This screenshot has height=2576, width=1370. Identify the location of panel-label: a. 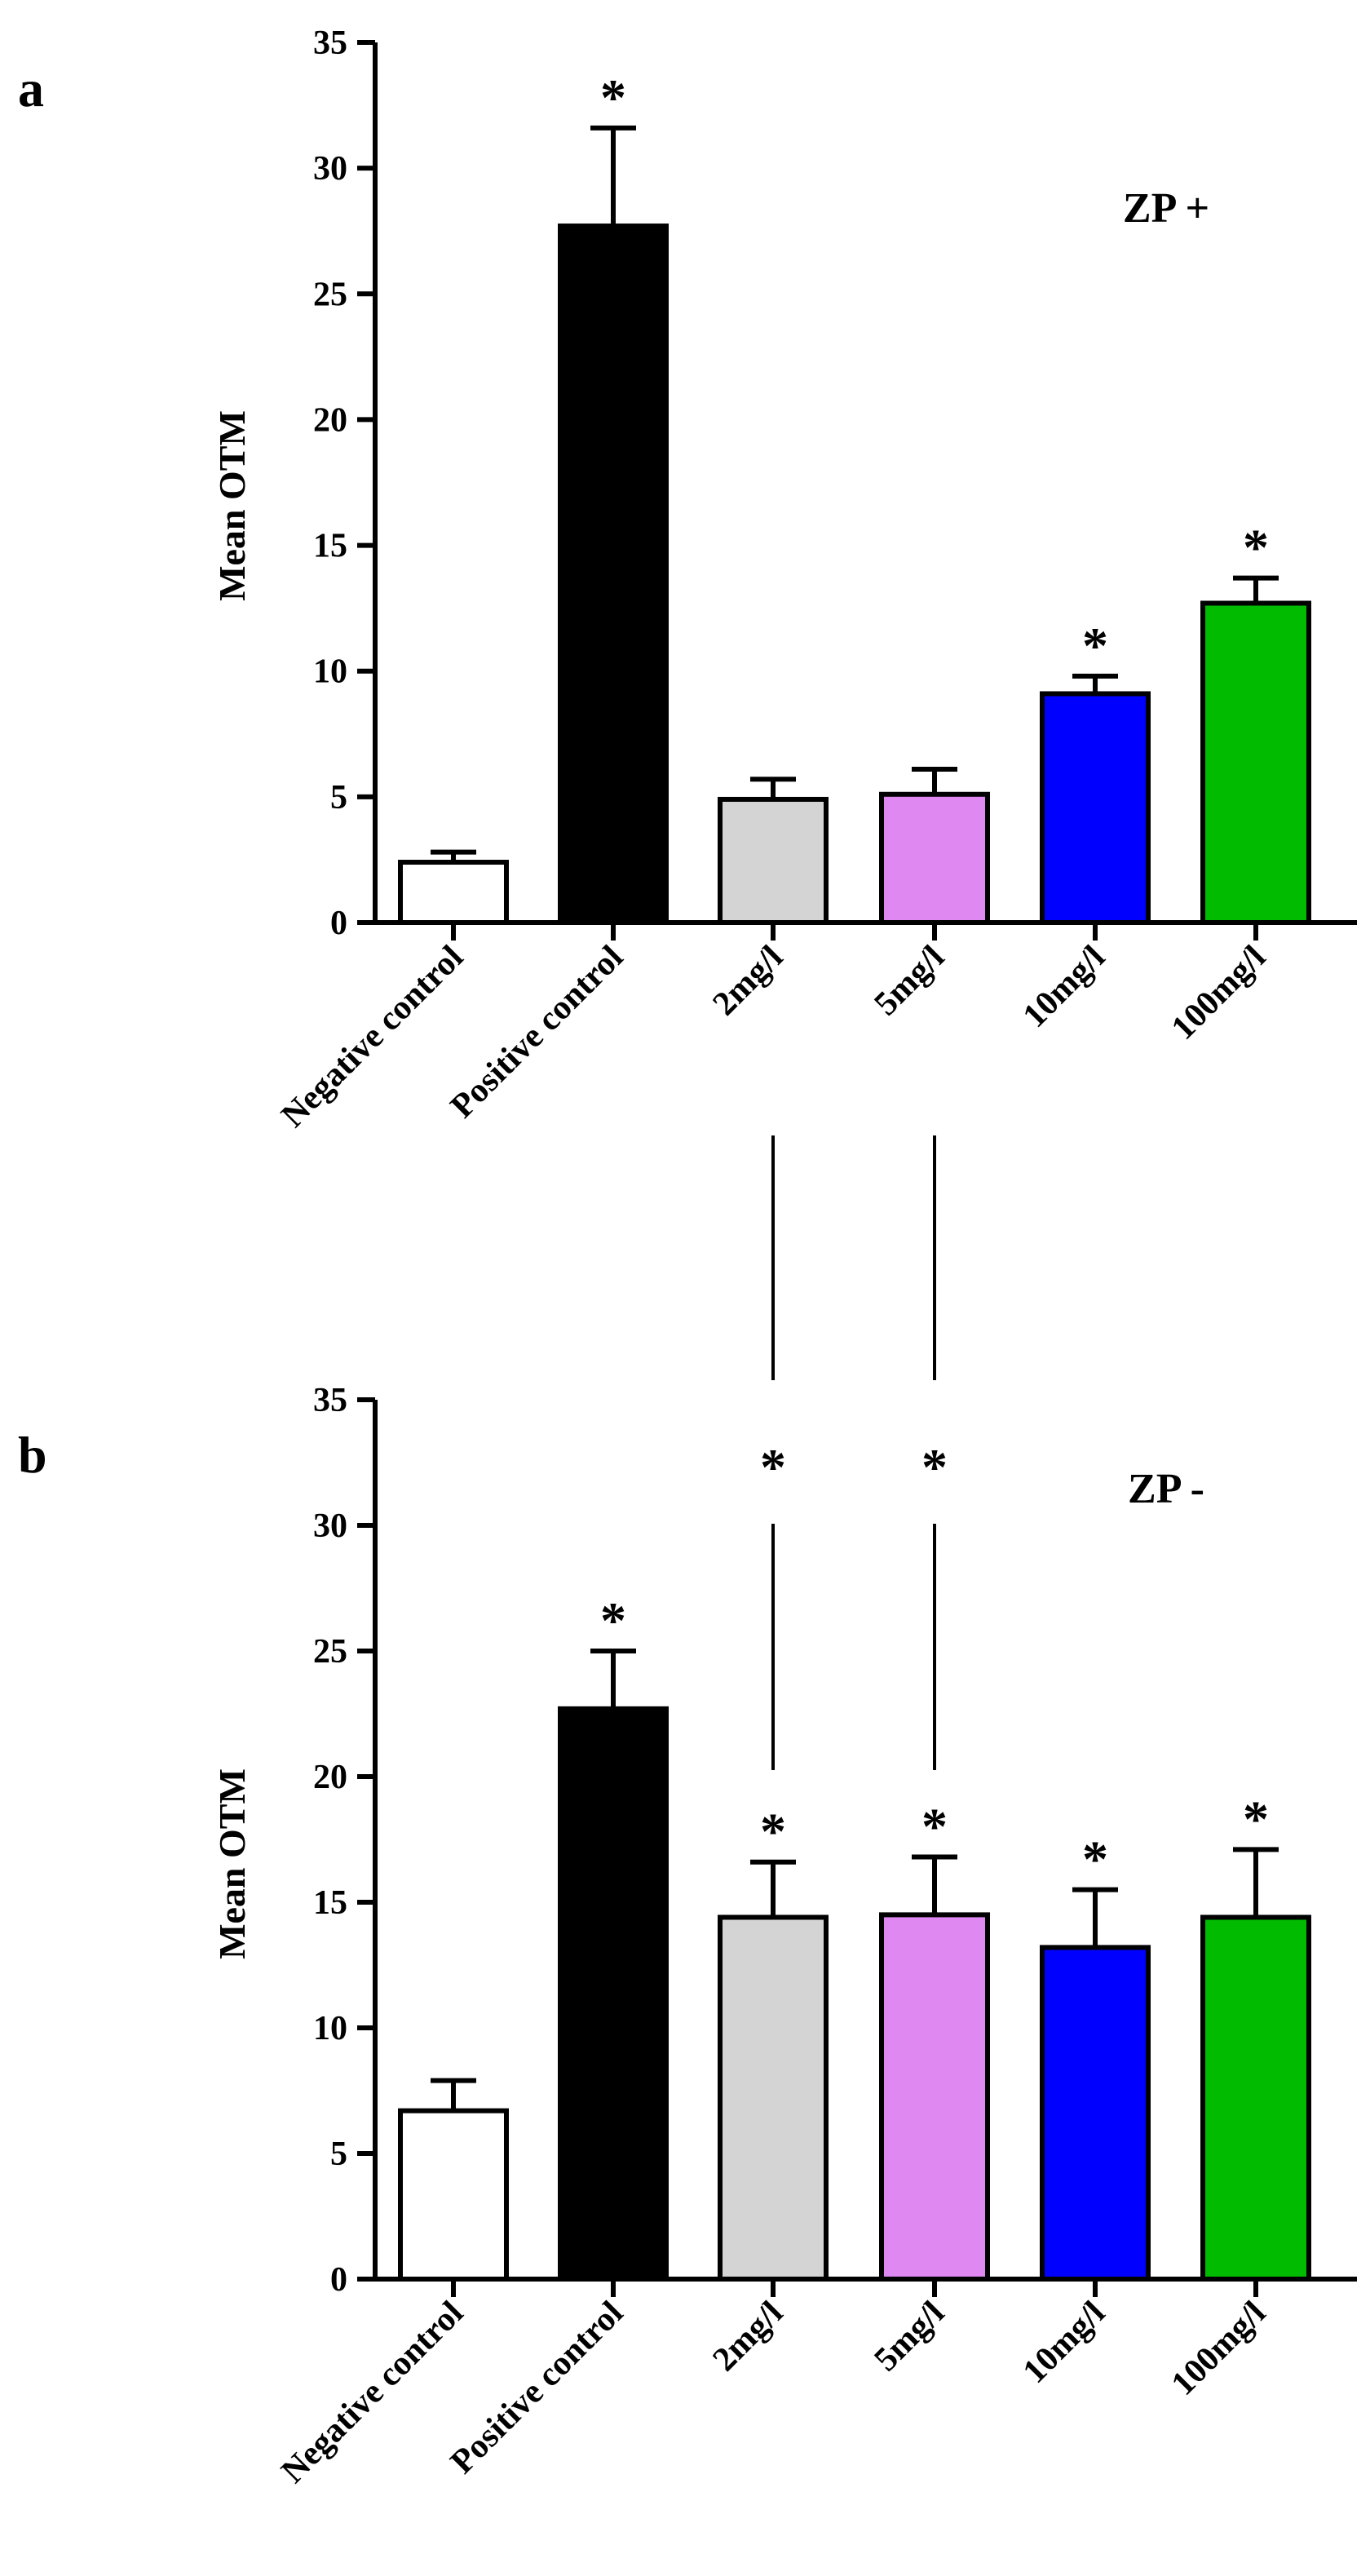
(31, 88).